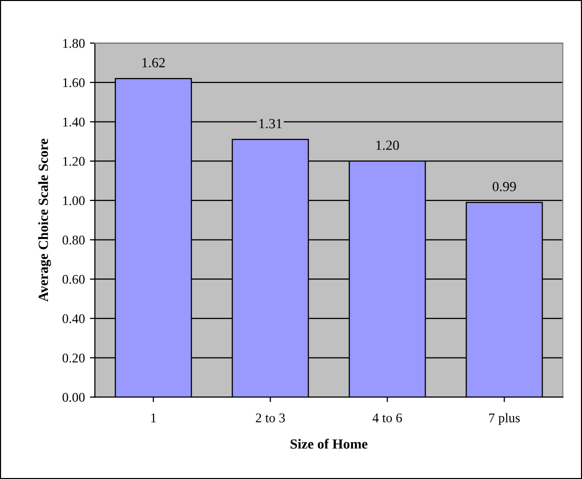 This screenshot has height=479, width=582. What do you see at coordinates (74, 83) in the screenshot?
I see `y-tick-label: 1.60` at bounding box center [74, 83].